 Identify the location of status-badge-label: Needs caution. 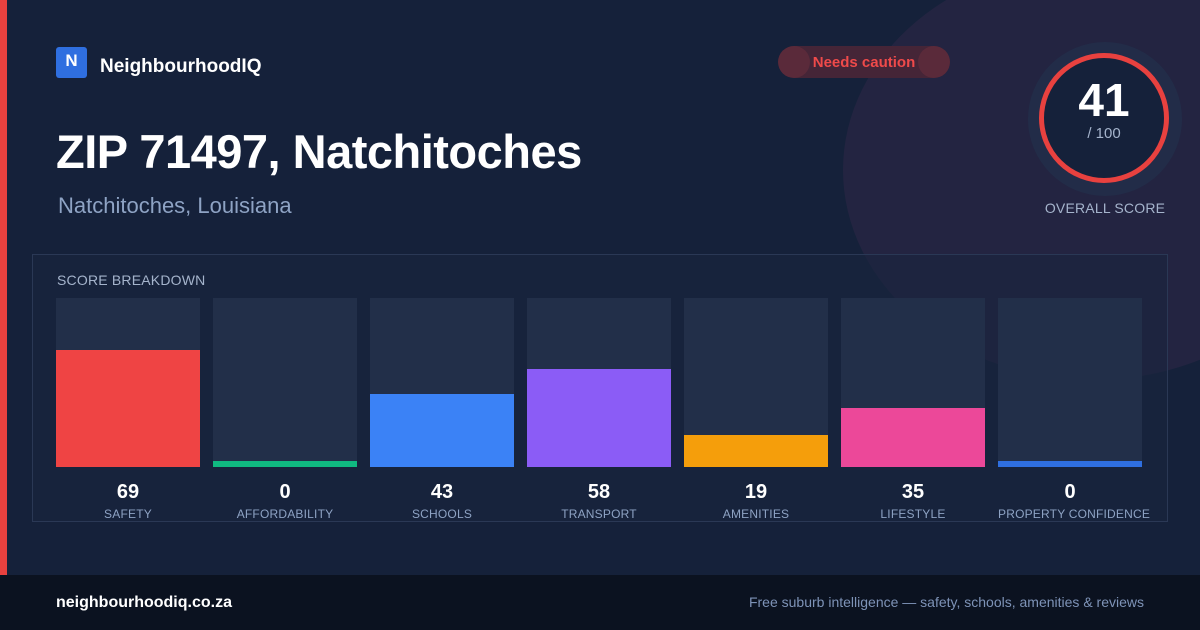
(864, 62).